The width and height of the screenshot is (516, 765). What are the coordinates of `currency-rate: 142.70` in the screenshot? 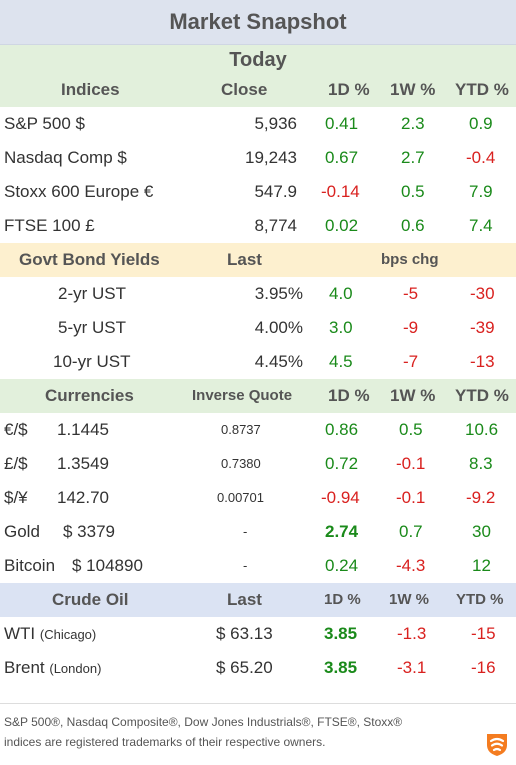 It's located at (83, 497).